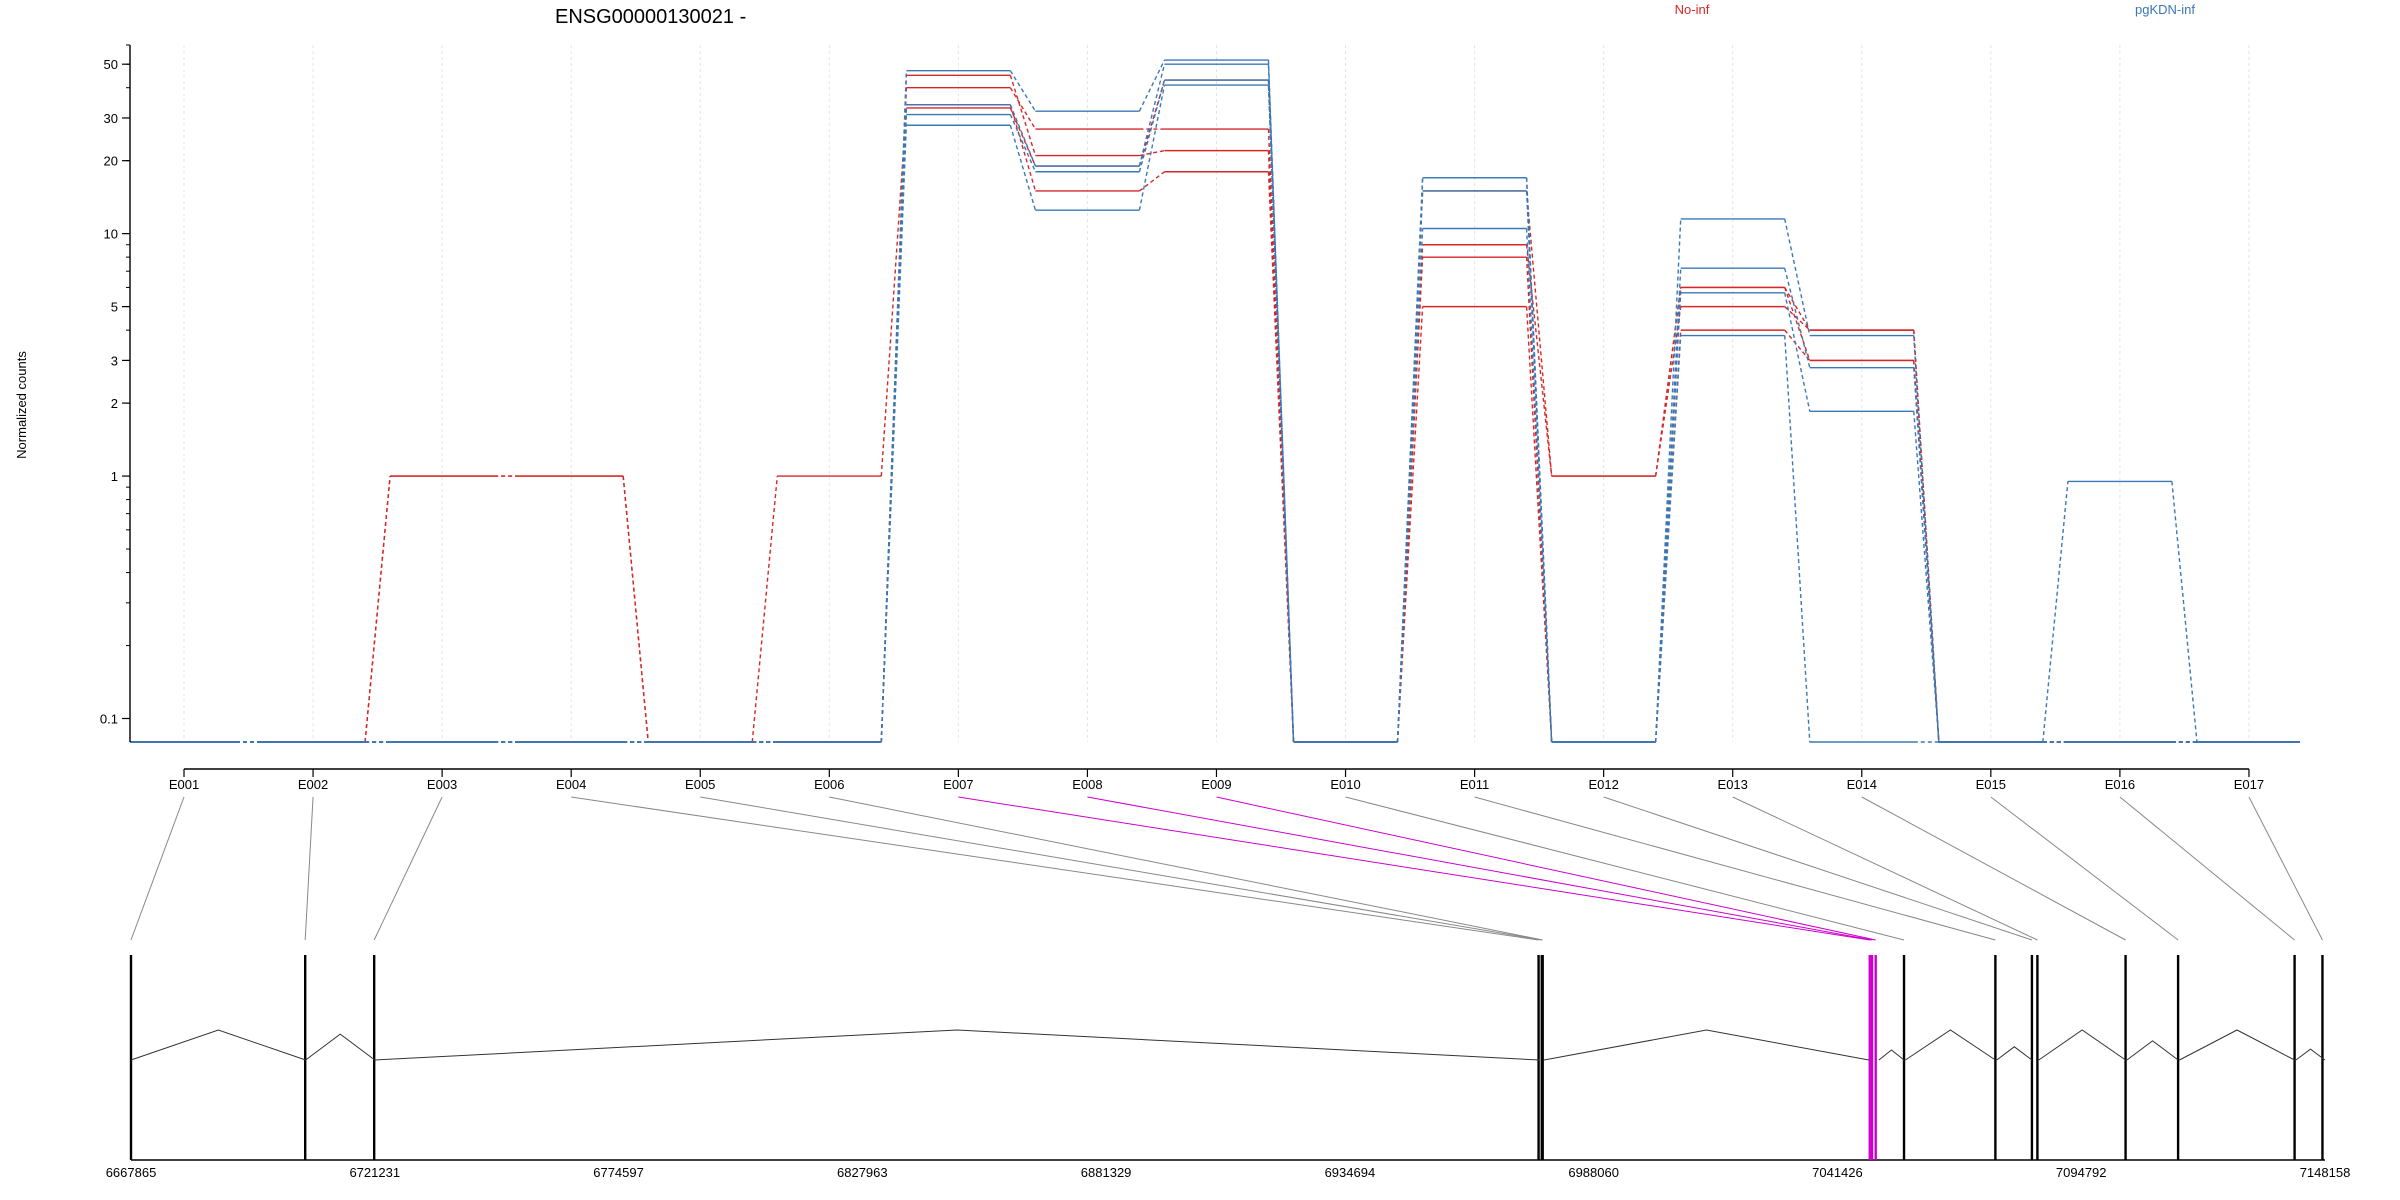  I want to click on exon-bar-e009, so click(1875, 1057).